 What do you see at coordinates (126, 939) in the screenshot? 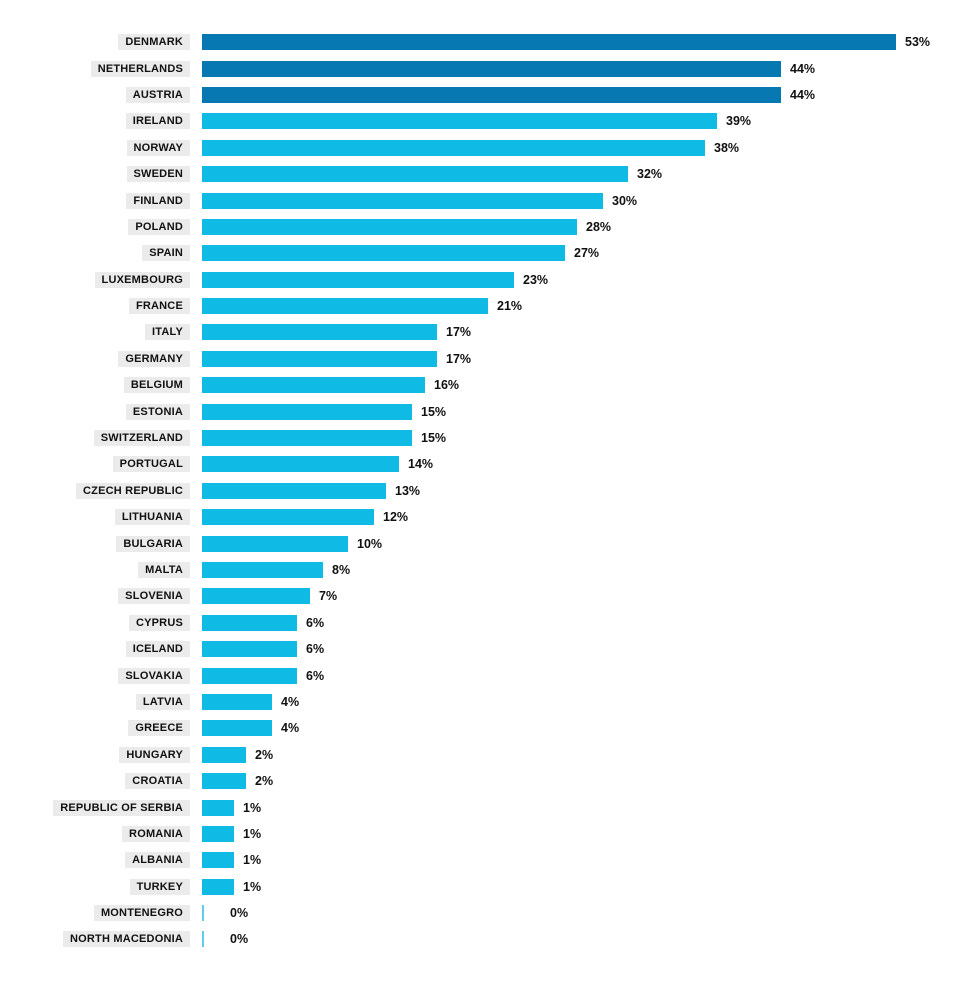
I see `category-label: NORTH MACEDONIA` at bounding box center [126, 939].